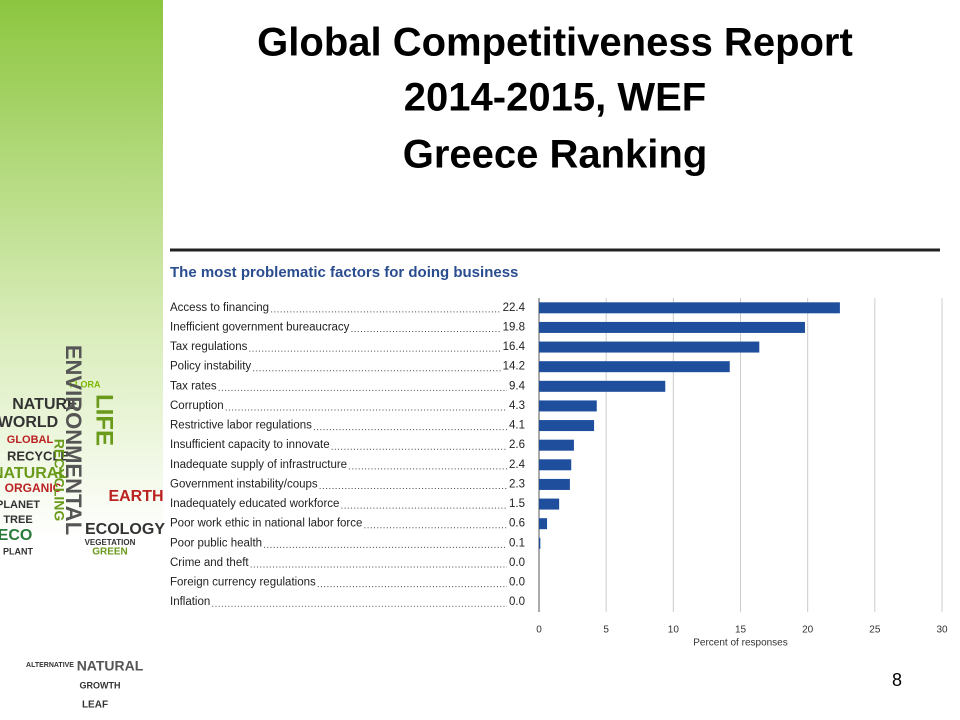 This screenshot has height=720, width=960. What do you see at coordinates (20, 505) in the screenshot?
I see `decoration-word: PLANET` at bounding box center [20, 505].